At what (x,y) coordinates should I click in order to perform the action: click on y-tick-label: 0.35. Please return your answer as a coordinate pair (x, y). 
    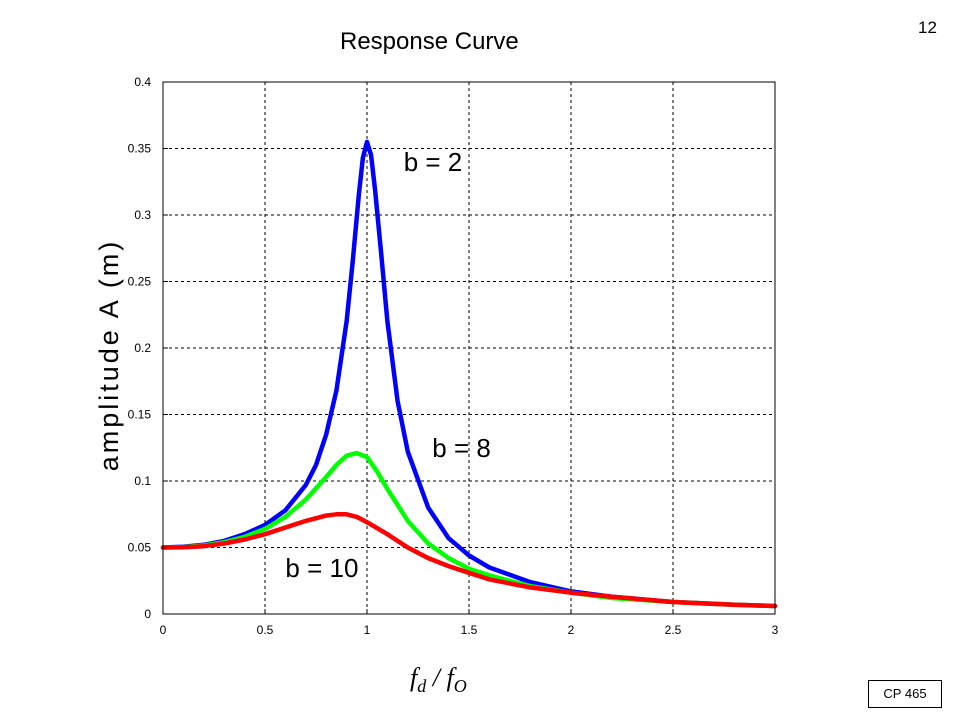
    Looking at the image, I should click on (140, 149).